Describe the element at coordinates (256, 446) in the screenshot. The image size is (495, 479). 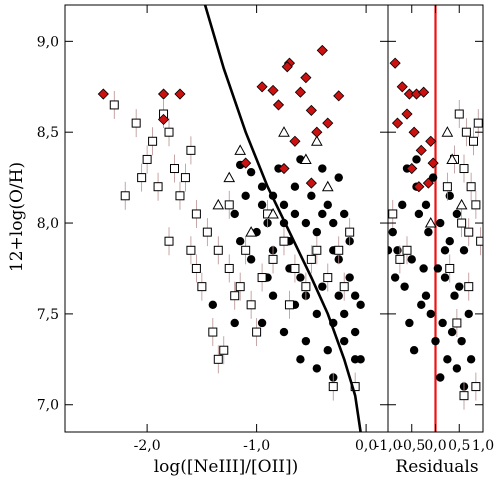
I see `x-tick-label: -1,0` at that location.